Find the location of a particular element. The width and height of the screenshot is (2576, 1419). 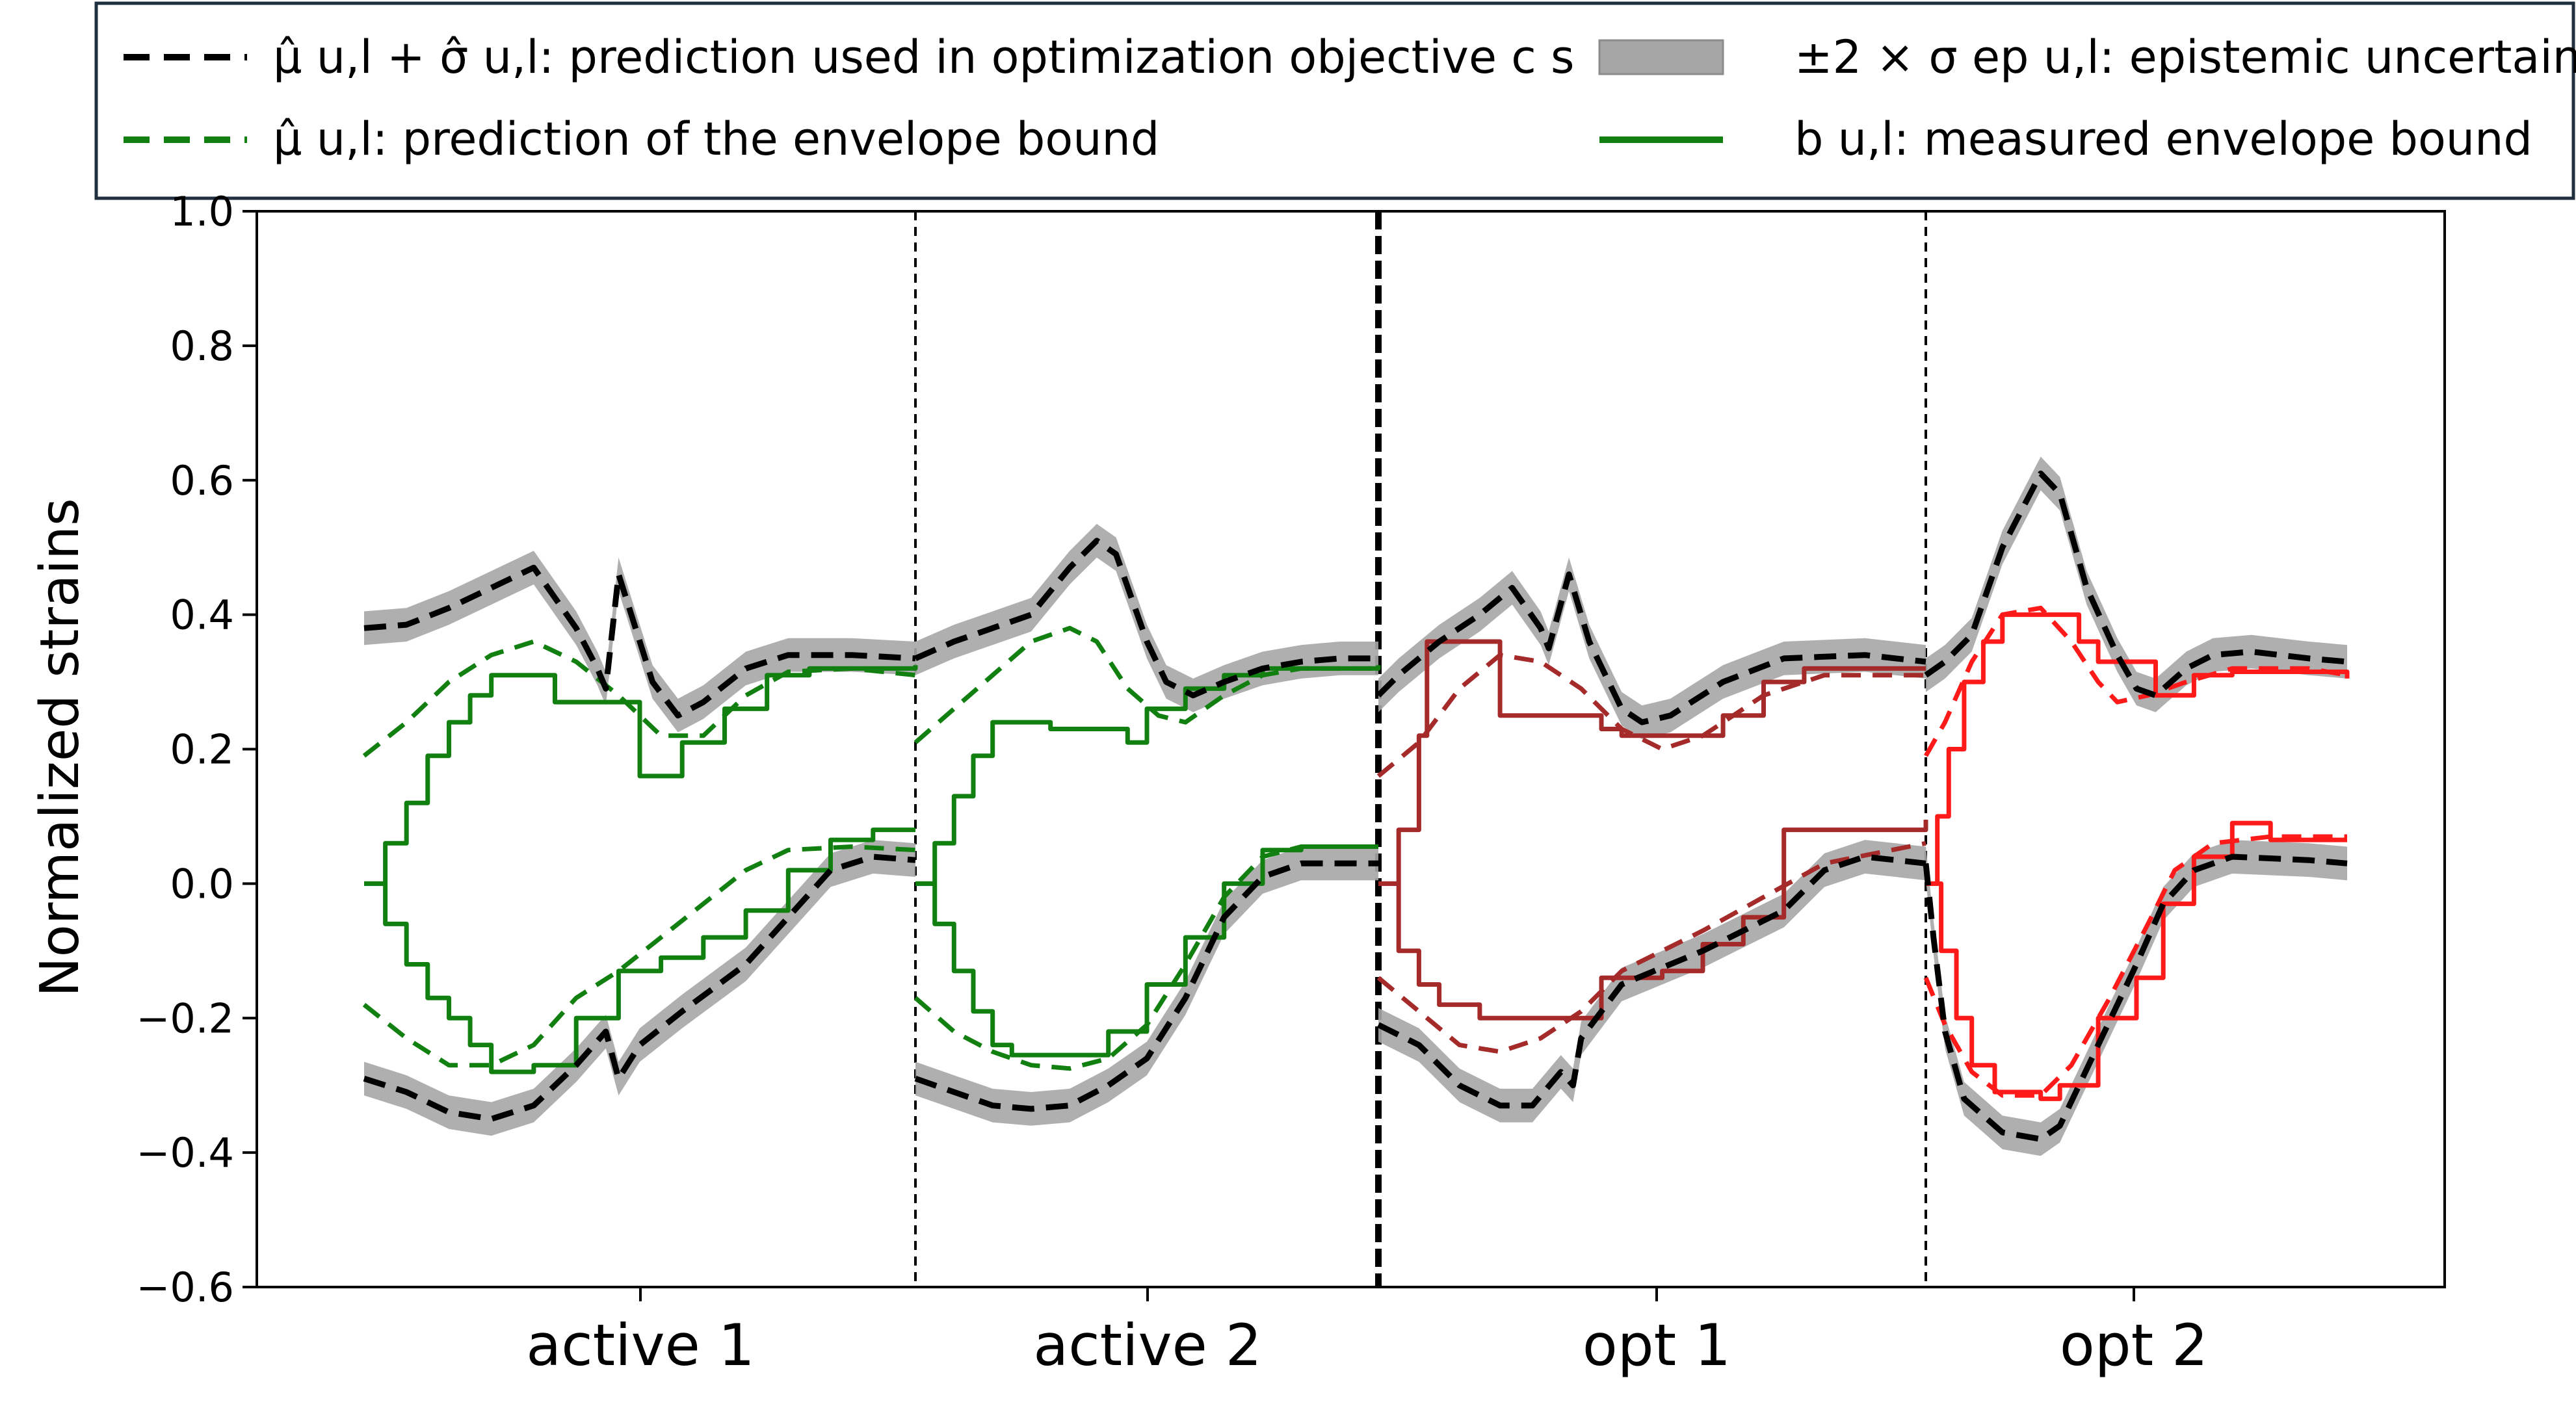

legend-label-4: b u,l: measured envelope bound is located at coordinates (2163, 139).